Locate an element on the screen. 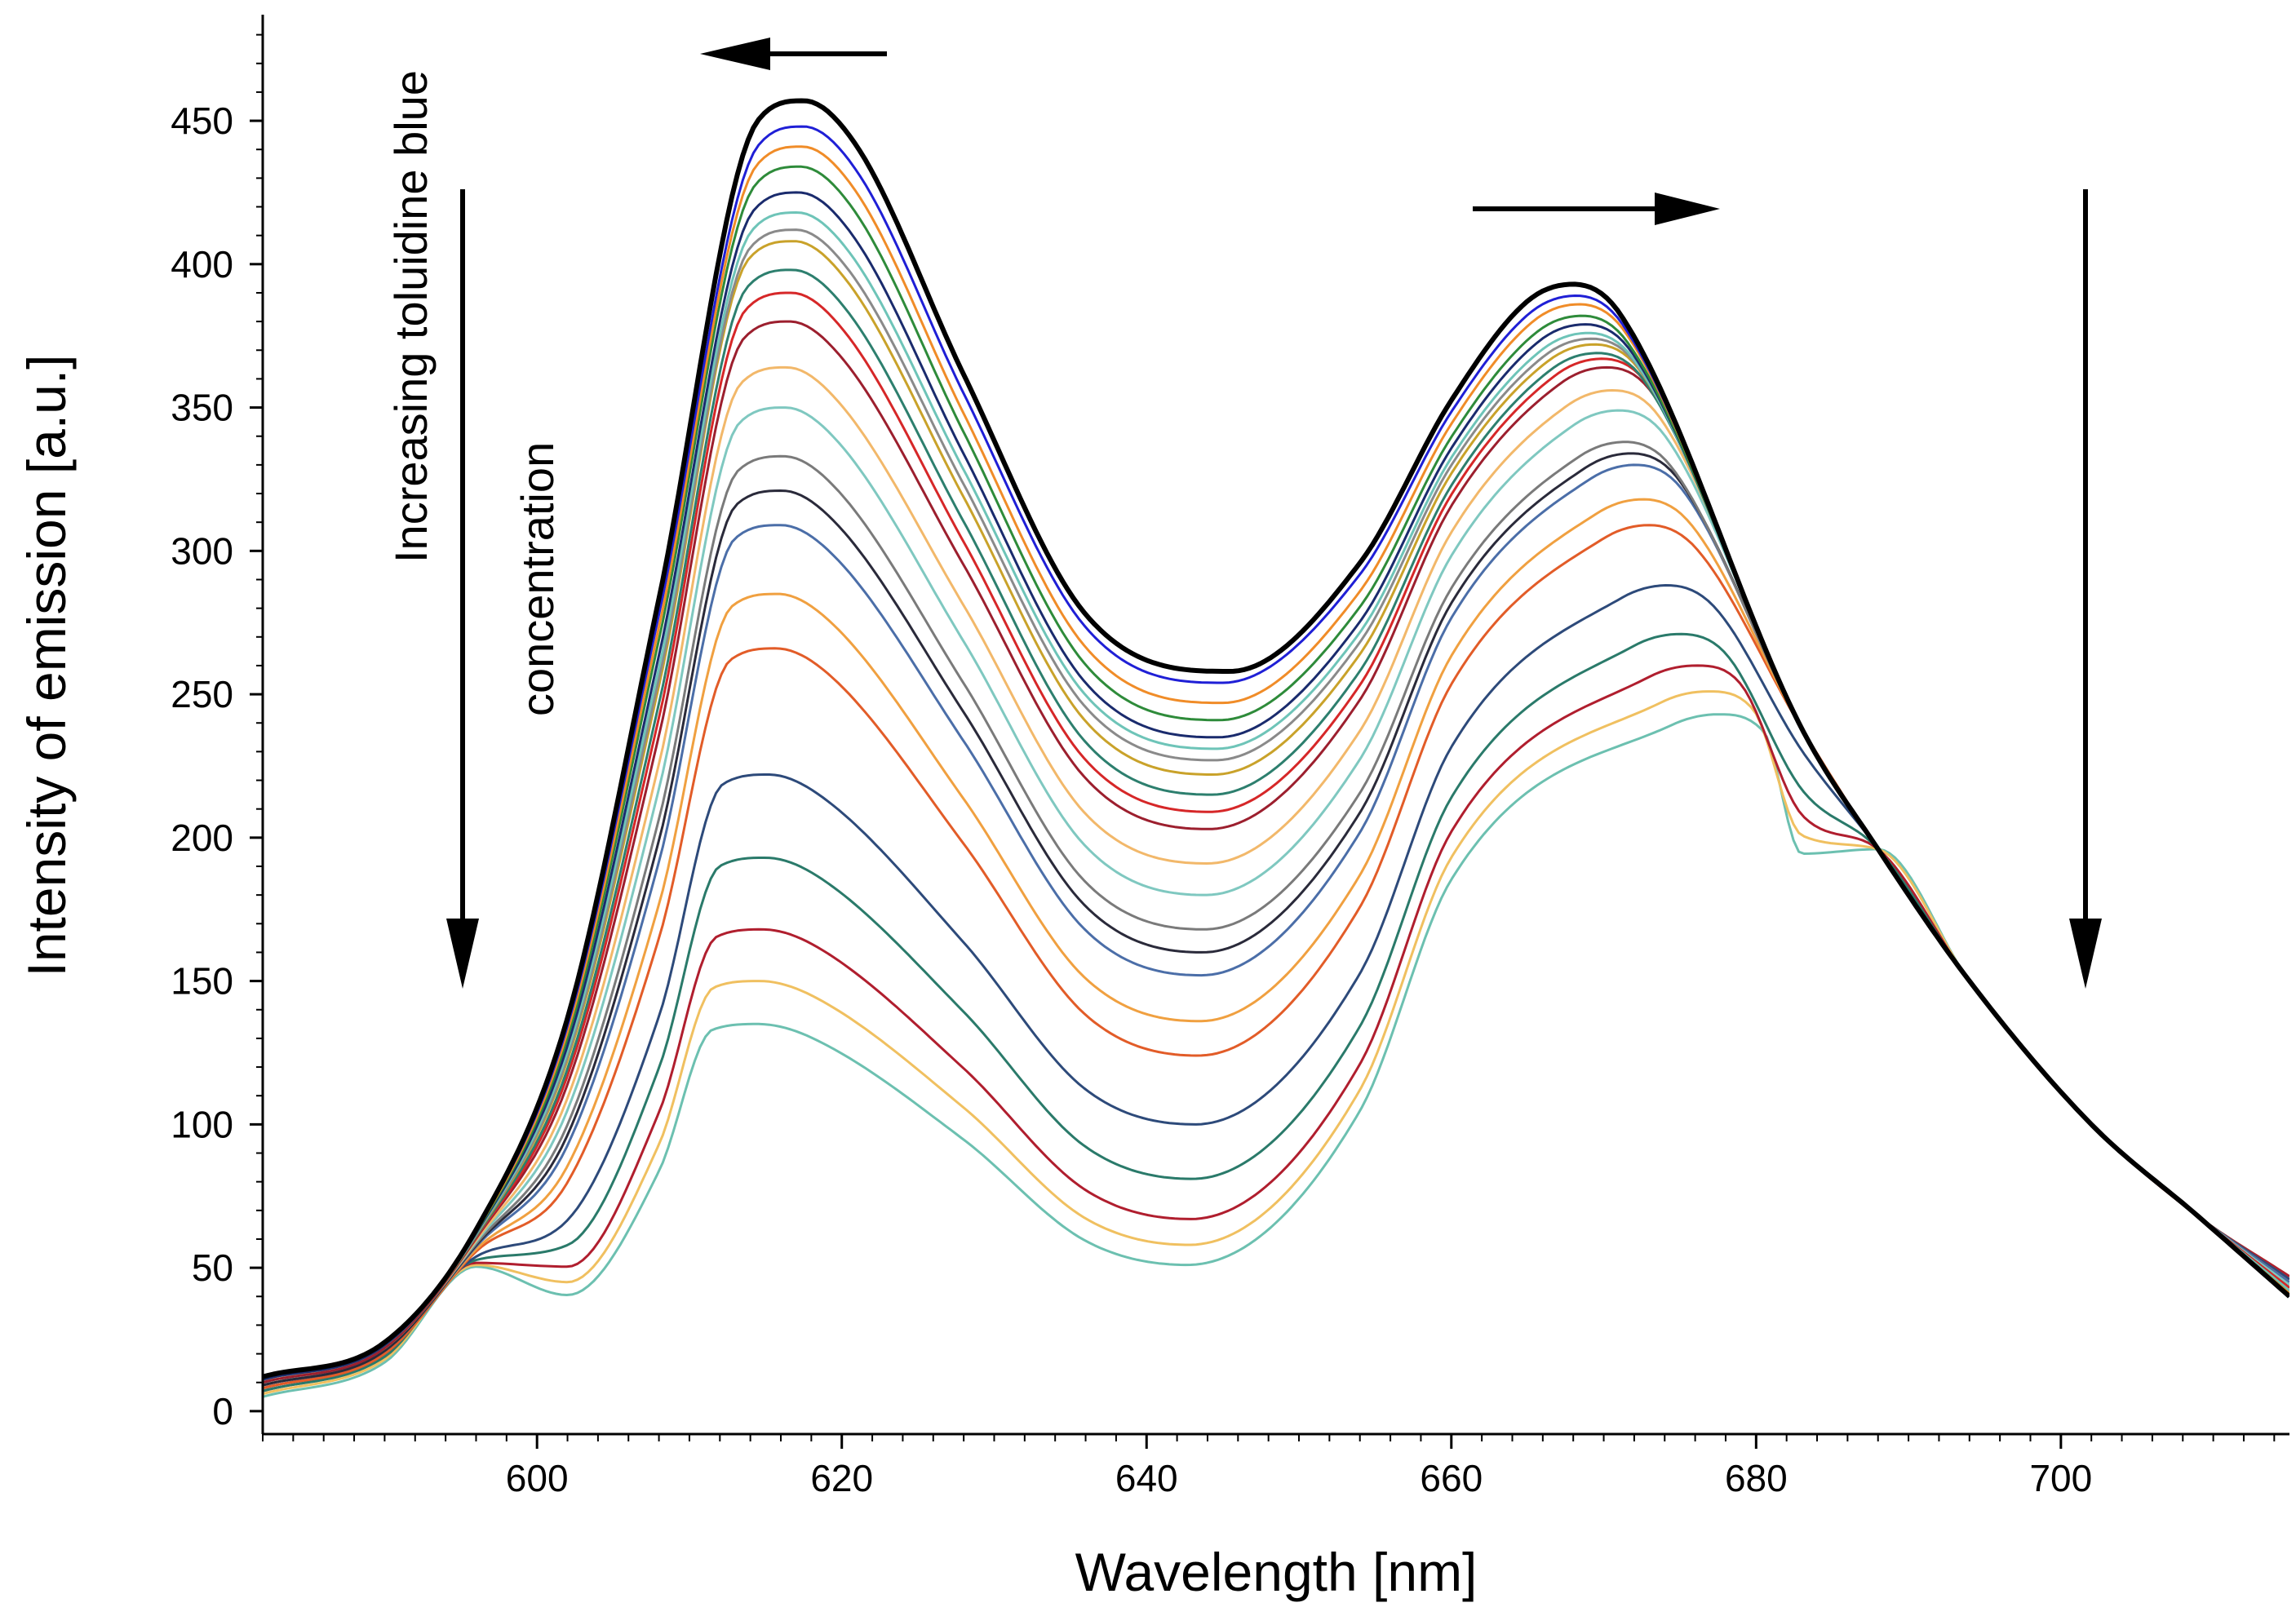 The width and height of the screenshot is (2296, 1616). y-axis-title: Intensity of emission [a.u.] is located at coordinates (46, 665).